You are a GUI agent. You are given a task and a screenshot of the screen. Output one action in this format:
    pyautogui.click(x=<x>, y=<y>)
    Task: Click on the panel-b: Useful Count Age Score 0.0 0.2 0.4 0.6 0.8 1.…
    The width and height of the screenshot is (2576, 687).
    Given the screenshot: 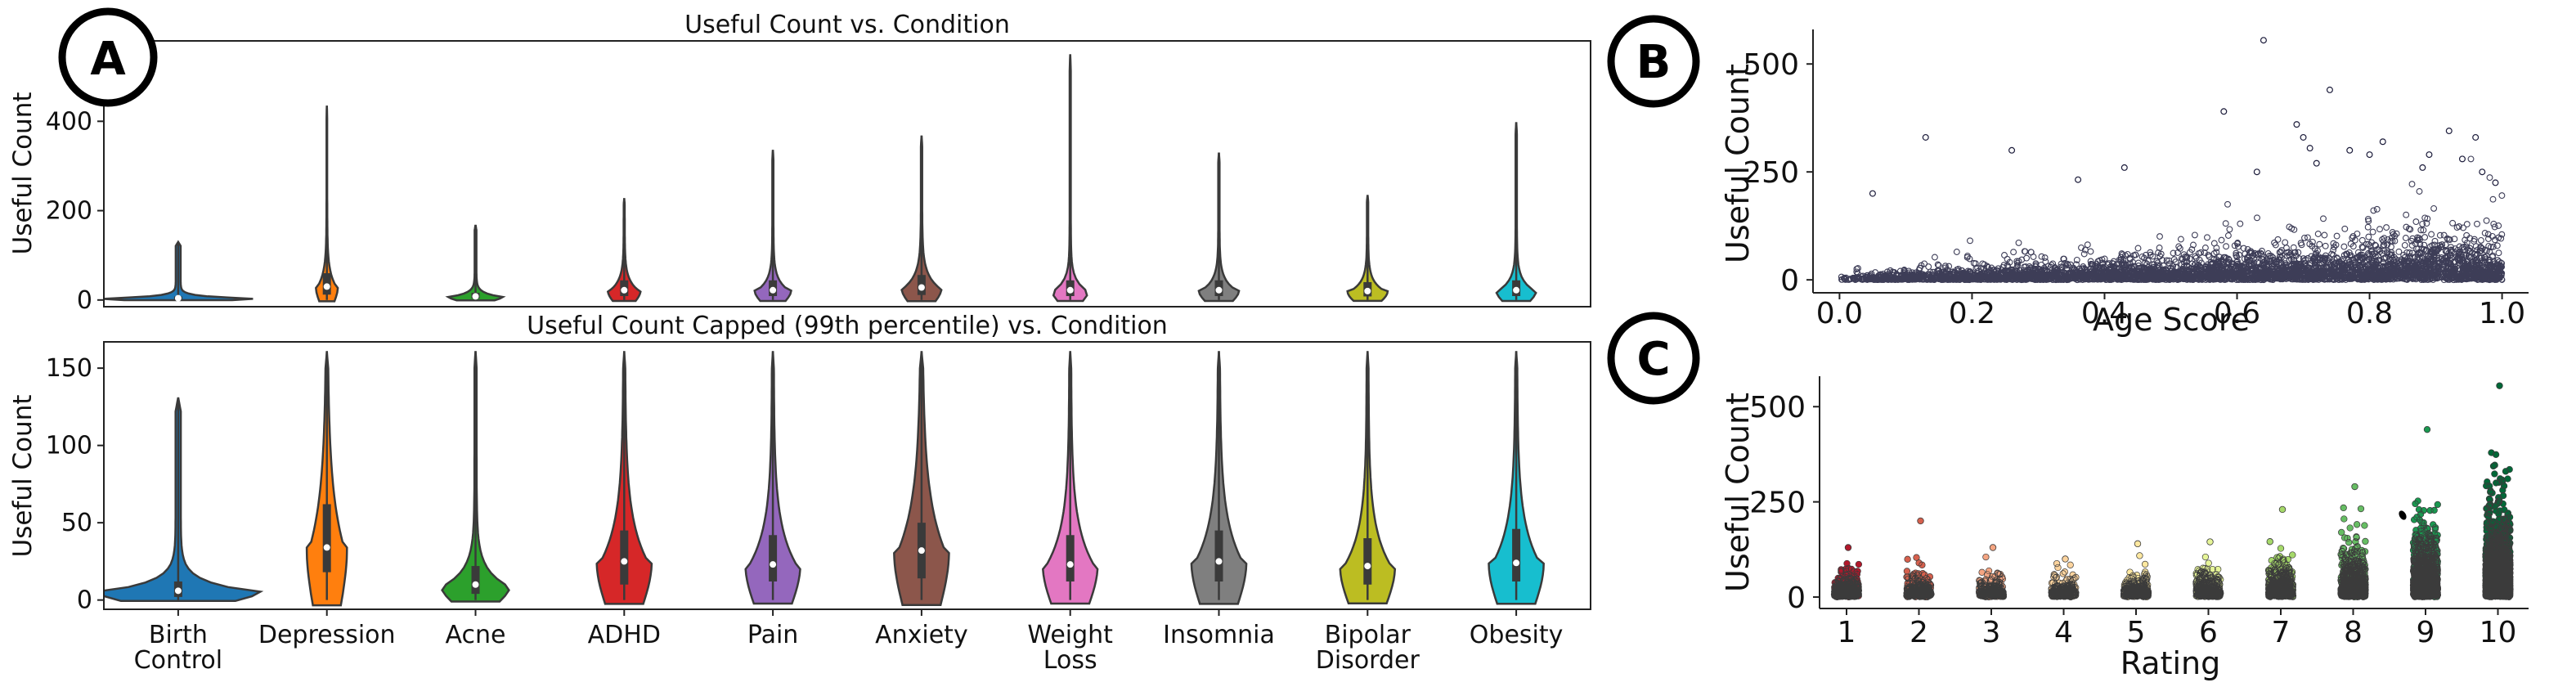 What is the action you would take?
    pyautogui.click(x=2124, y=183)
    